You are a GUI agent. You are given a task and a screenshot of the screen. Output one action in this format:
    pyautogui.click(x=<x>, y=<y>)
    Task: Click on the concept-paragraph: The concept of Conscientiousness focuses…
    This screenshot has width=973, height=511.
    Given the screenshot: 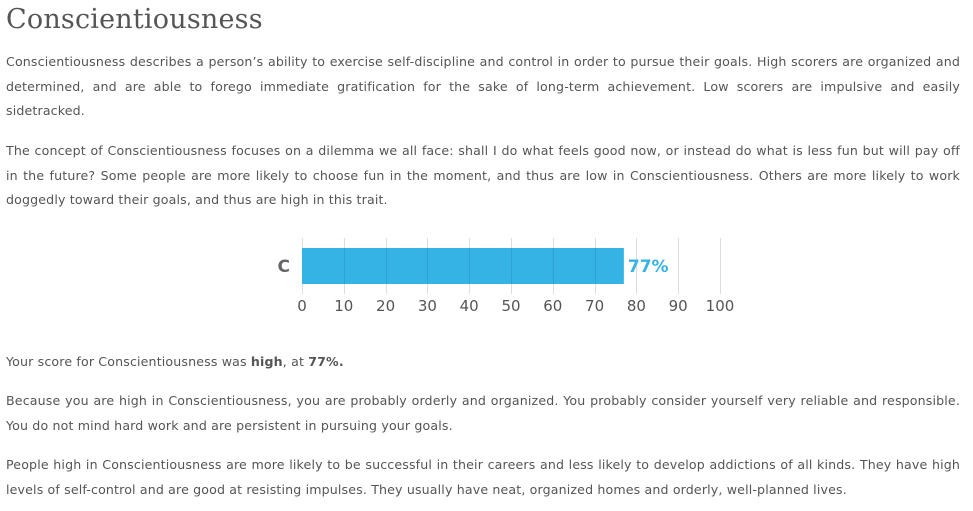 What is the action you would take?
    pyautogui.click(x=483, y=175)
    